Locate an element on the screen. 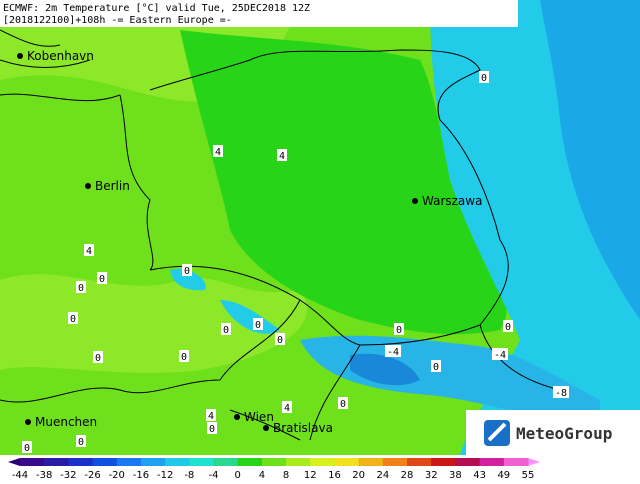 This screenshot has width=640, height=484. colorbar-label: -4 is located at coordinates (214, 475).